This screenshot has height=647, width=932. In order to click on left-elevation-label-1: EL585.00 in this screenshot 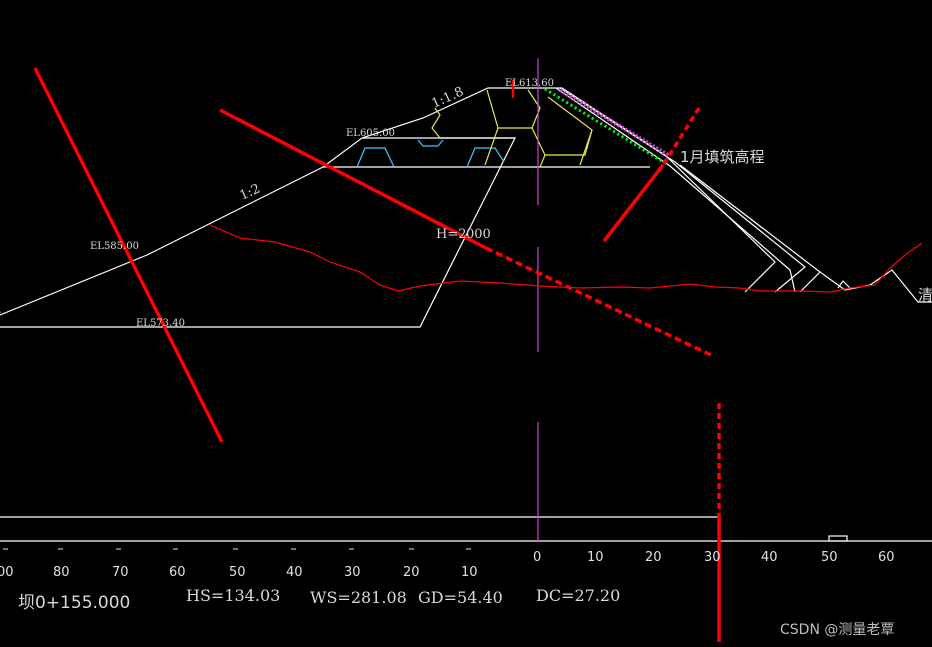, I will do `click(114, 246)`.